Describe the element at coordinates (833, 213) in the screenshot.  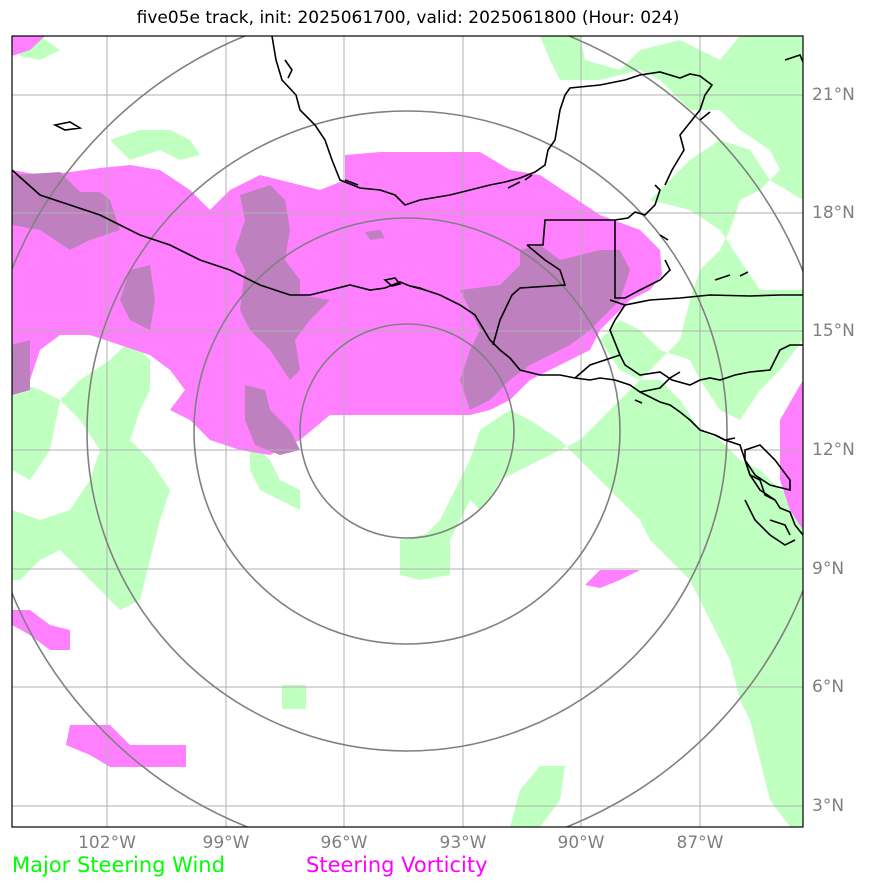
I see `lat-tick-label: 18°N` at that location.